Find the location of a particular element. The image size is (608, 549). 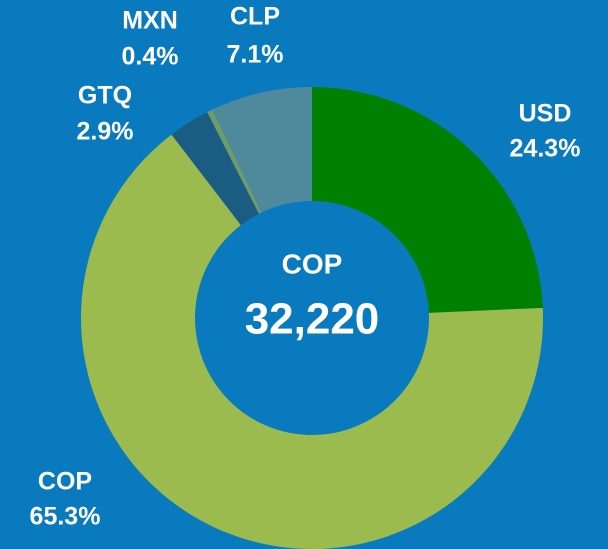

slice-label: CLP is located at coordinates (255, 17).